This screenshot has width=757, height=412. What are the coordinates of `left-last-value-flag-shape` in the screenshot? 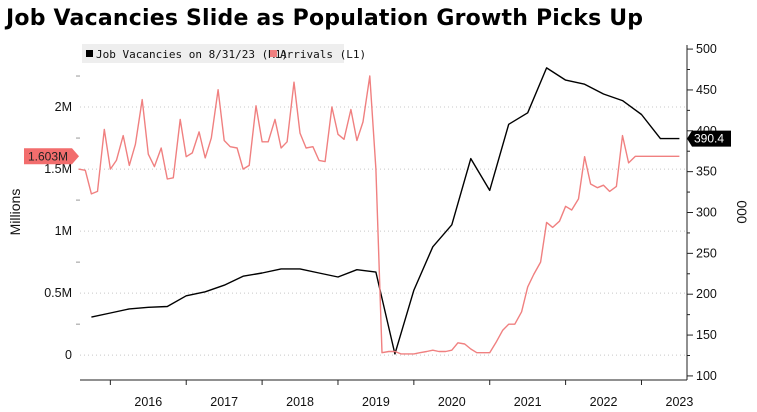 It's located at (51, 156).